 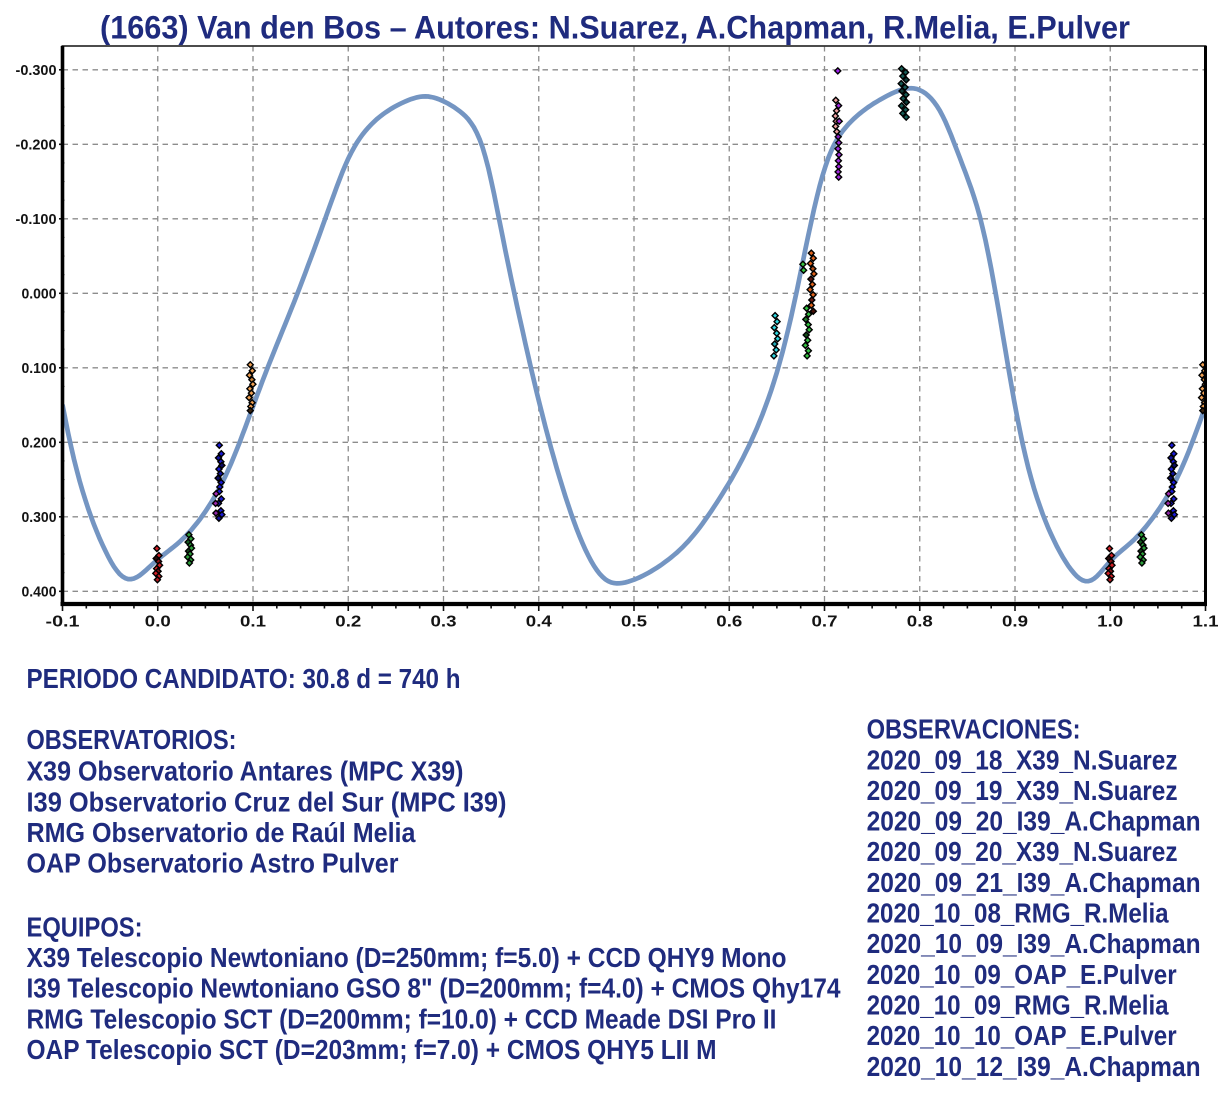 I want to click on svg-text: RMG Observatorio de Raúl Melia, so click(x=222, y=832).